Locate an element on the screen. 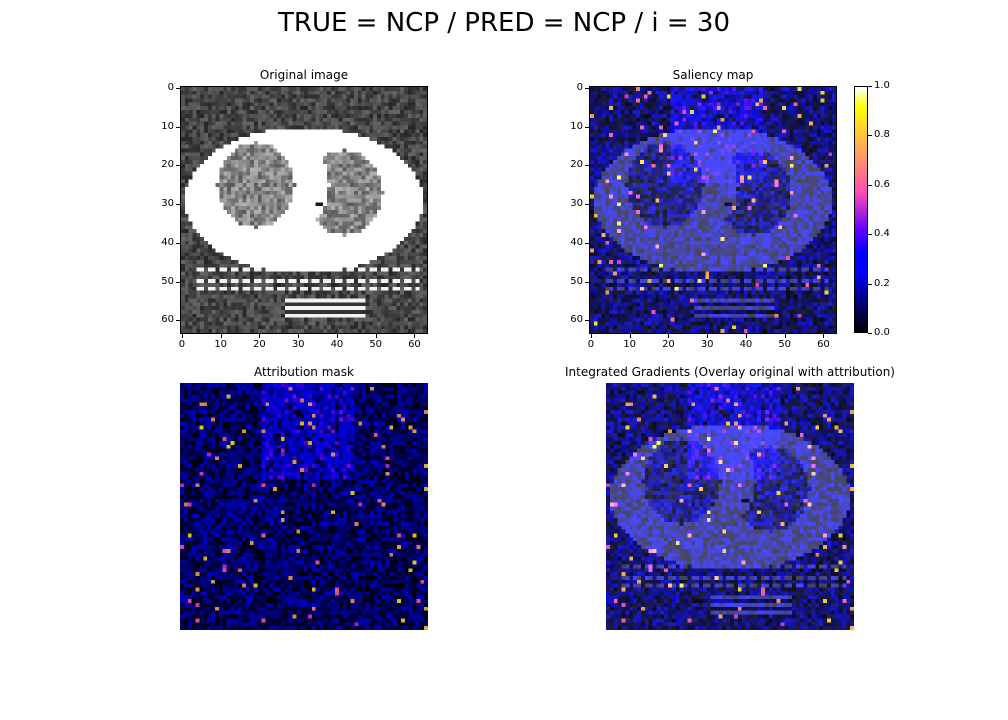 Image resolution: width=1008 pixels, height=720 pixels. attribution-mask-heatmap is located at coordinates (304, 506).